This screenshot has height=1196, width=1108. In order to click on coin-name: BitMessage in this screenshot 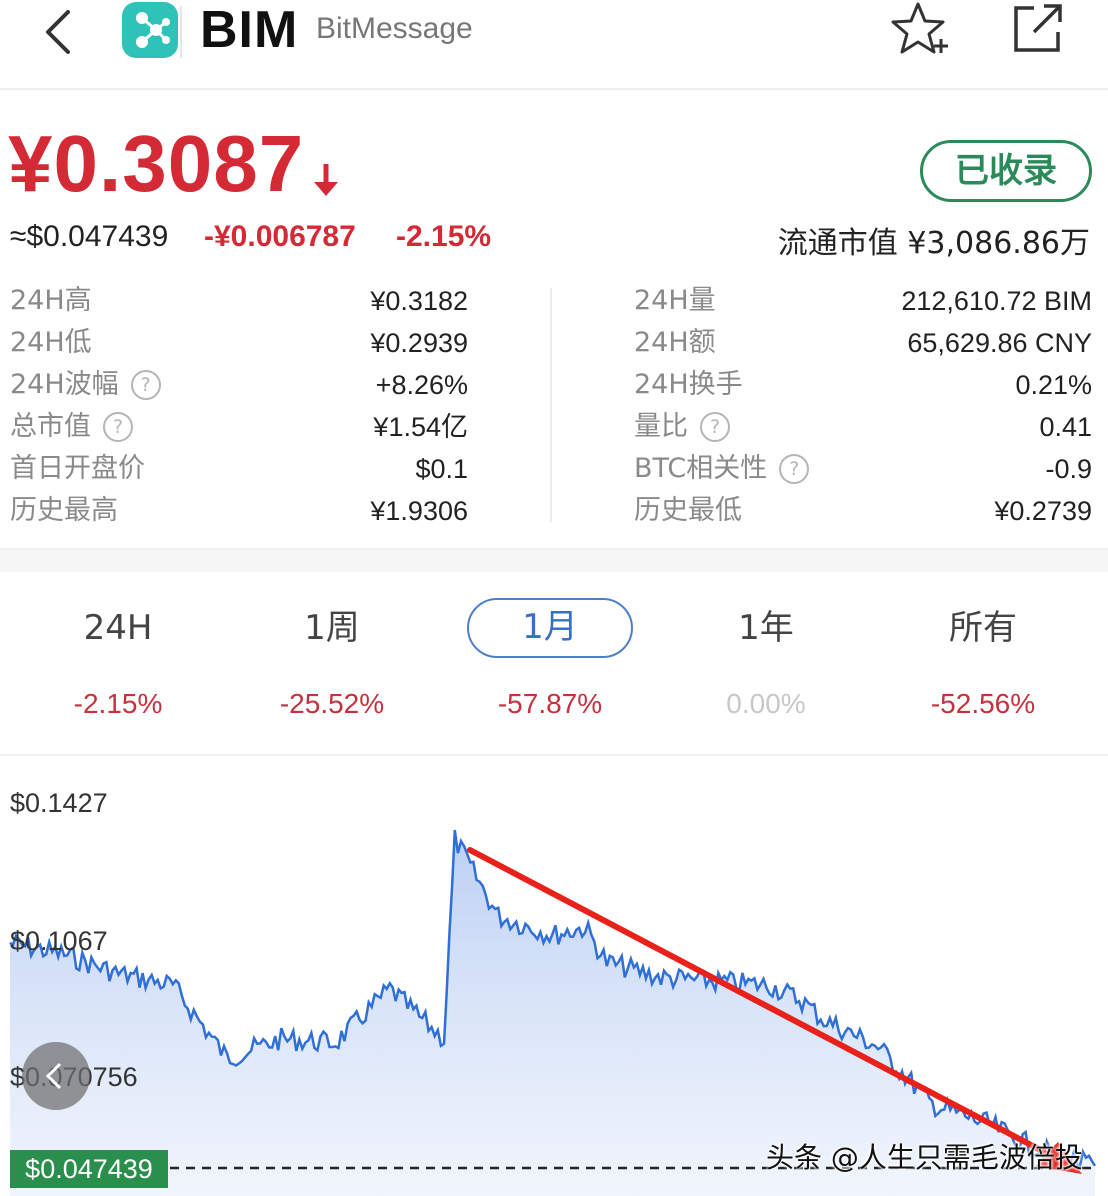, I will do `click(394, 28)`.